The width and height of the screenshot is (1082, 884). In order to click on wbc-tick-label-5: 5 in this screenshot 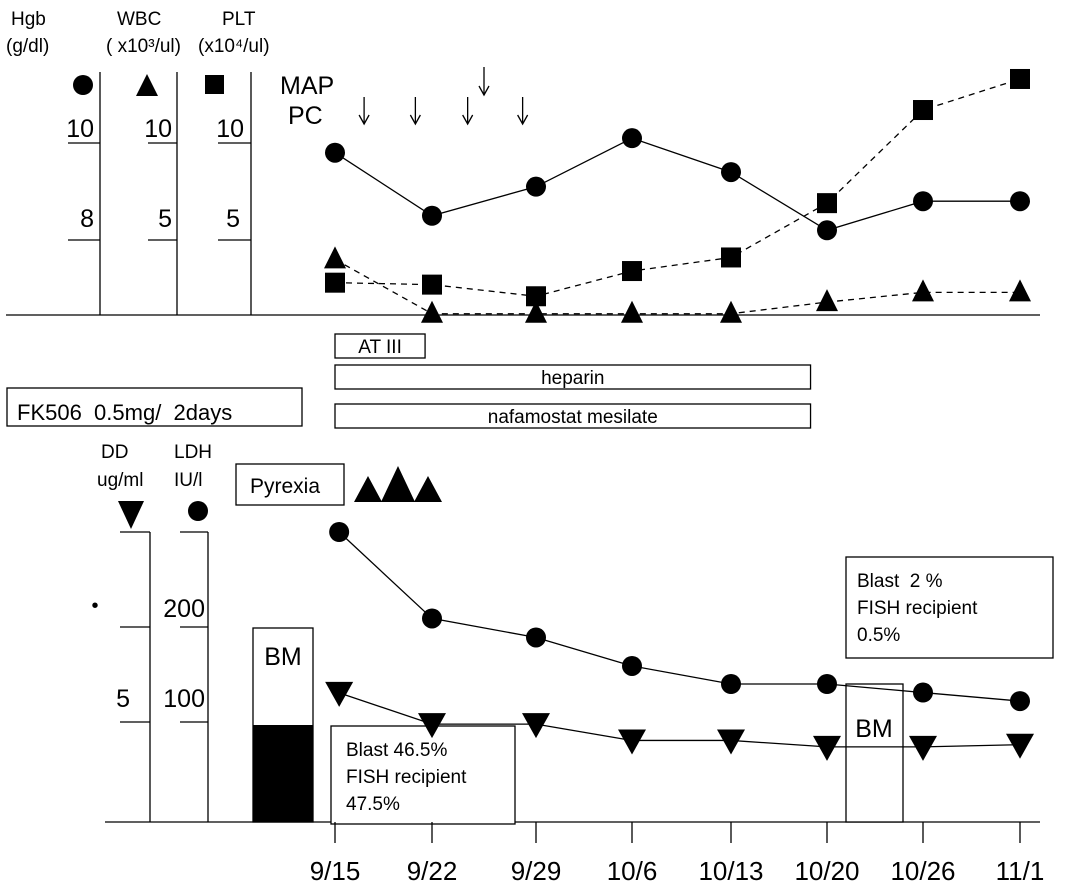, I will do `click(165, 219)`.